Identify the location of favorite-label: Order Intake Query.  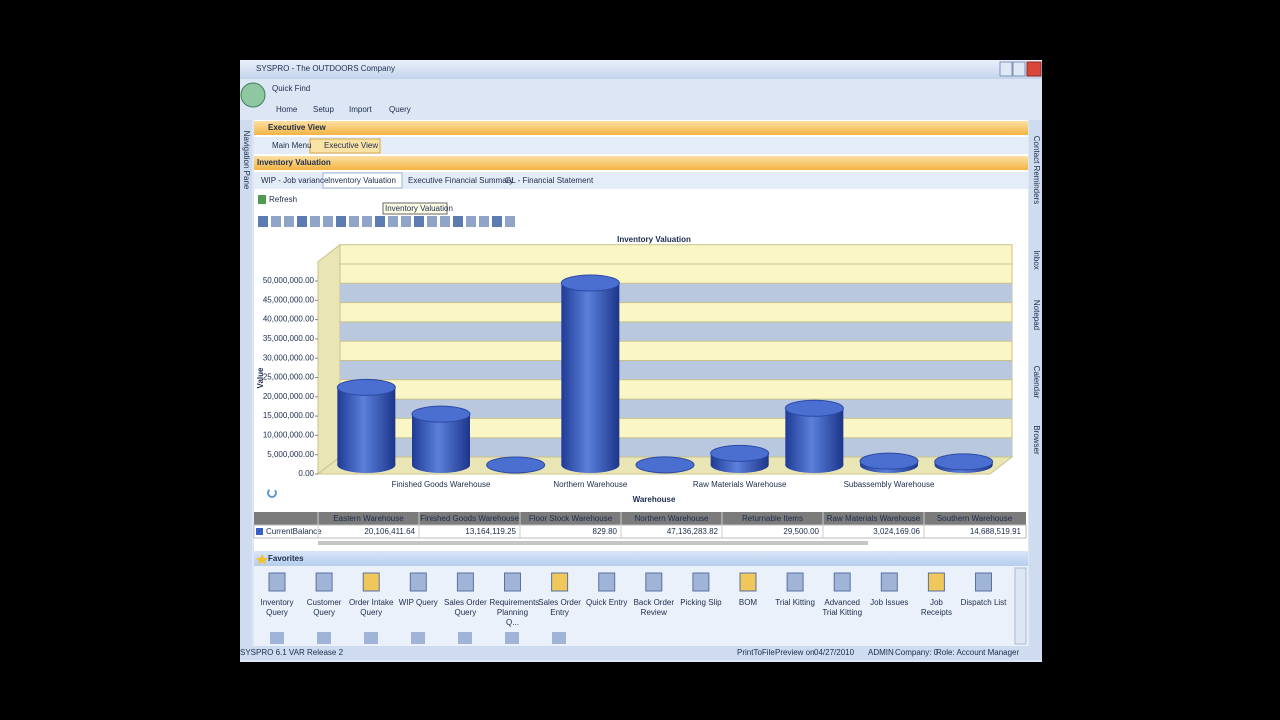
(371, 607).